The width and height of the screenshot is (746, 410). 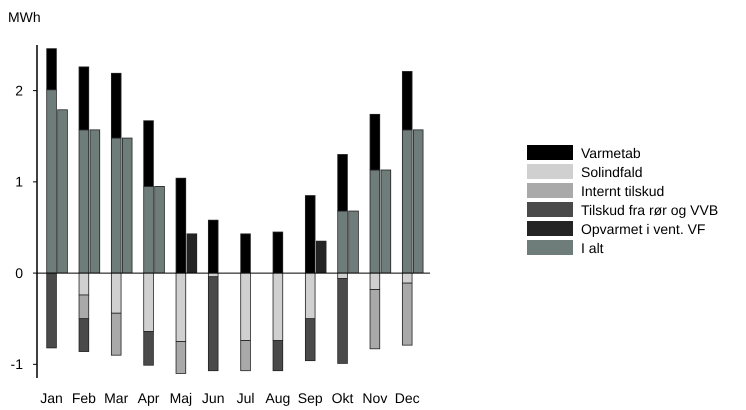 I want to click on y-tick-label: 2, so click(x=19, y=90).